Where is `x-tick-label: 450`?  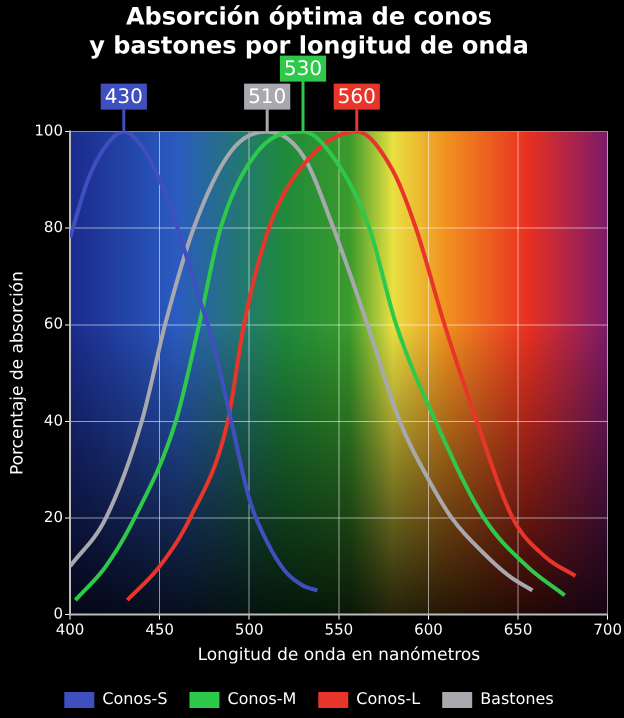 x-tick-label: 450 is located at coordinates (159, 629).